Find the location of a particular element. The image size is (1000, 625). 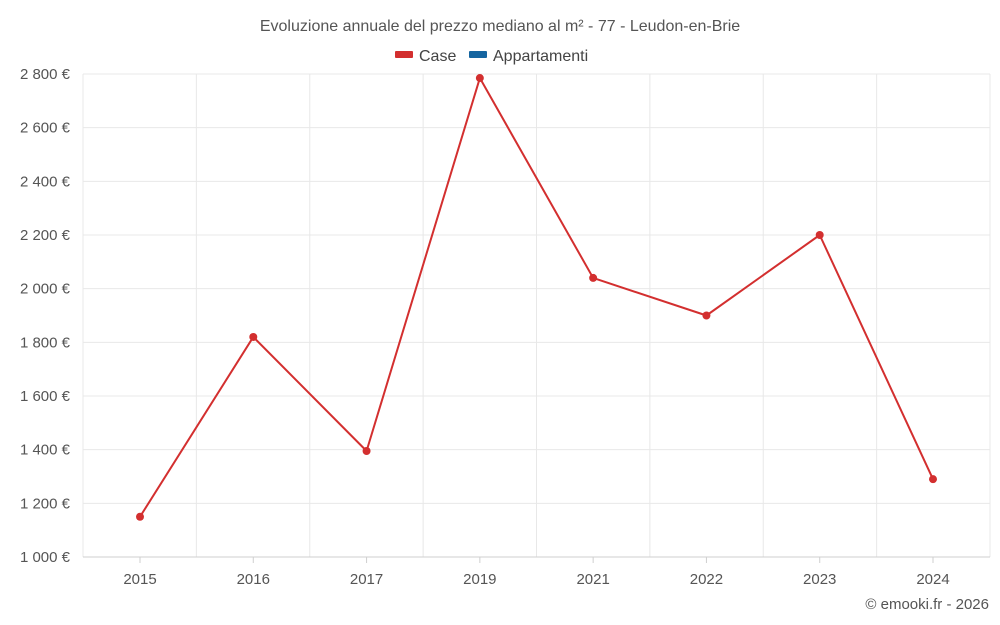

y-tick-label: 2 400 € is located at coordinates (45, 181).